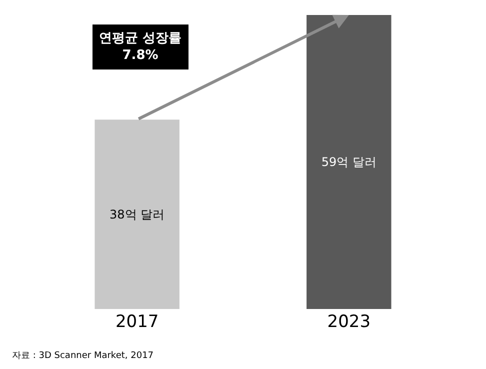 The width and height of the screenshot is (486, 369). Describe the element at coordinates (348, 162) in the screenshot. I see `data-label: 59억 달러` at that location.